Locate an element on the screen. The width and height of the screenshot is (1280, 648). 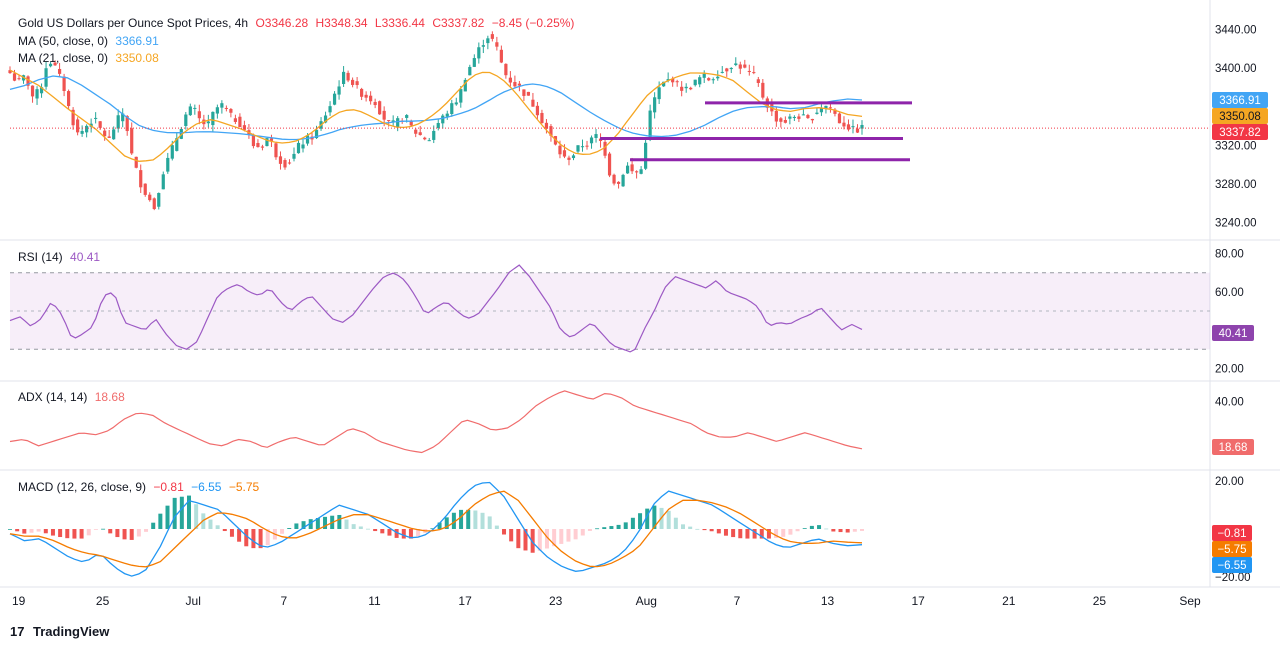
x-tick-label: 7 is located at coordinates (737, 601).